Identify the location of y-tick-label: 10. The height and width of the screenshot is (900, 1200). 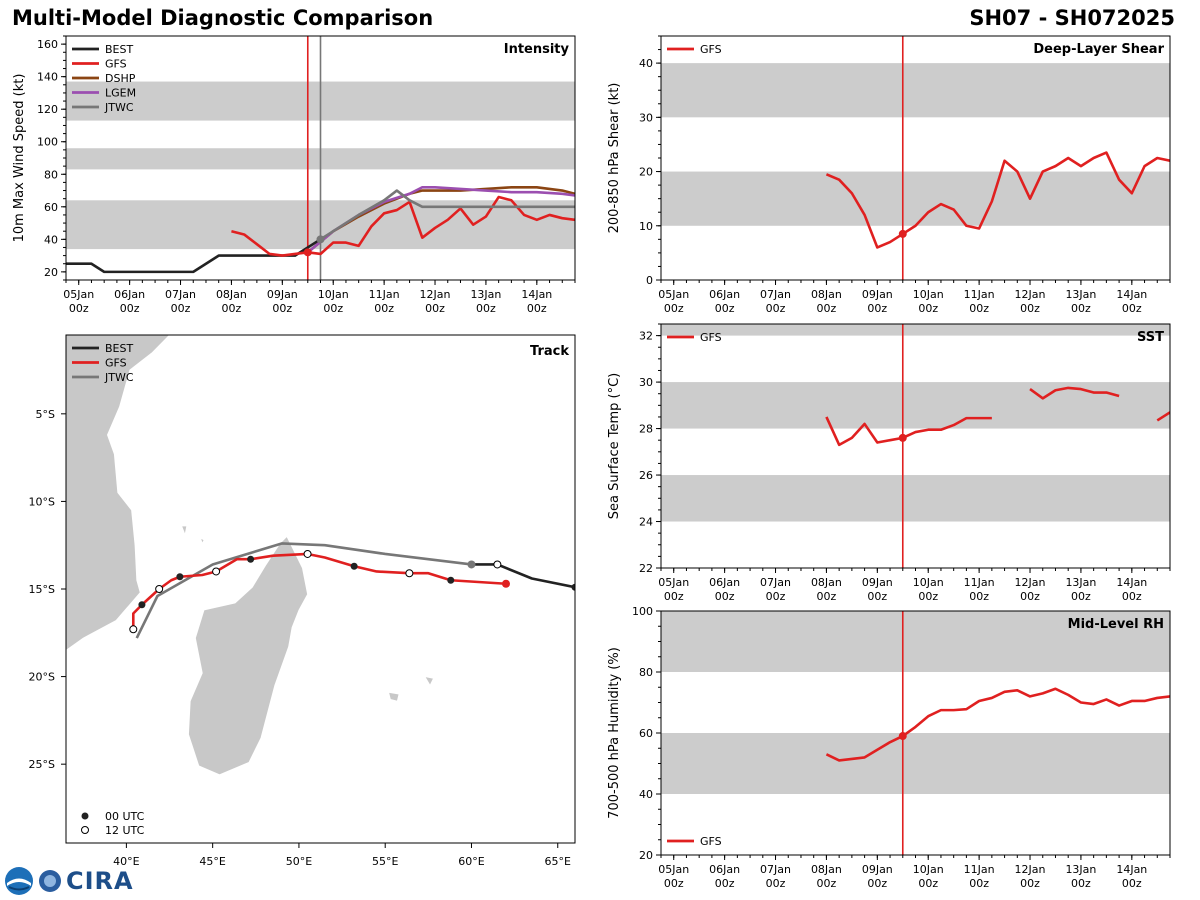
(646, 226).